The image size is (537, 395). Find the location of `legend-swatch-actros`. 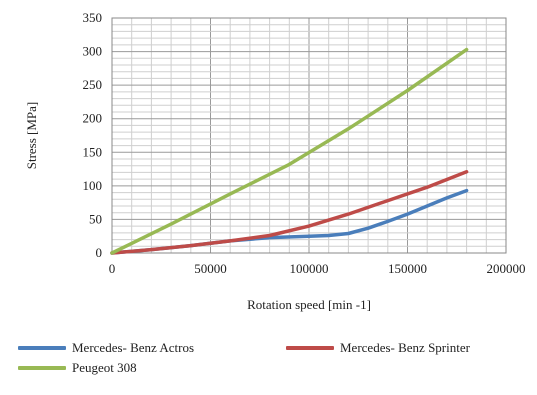

legend-swatch-actros is located at coordinates (42, 348).